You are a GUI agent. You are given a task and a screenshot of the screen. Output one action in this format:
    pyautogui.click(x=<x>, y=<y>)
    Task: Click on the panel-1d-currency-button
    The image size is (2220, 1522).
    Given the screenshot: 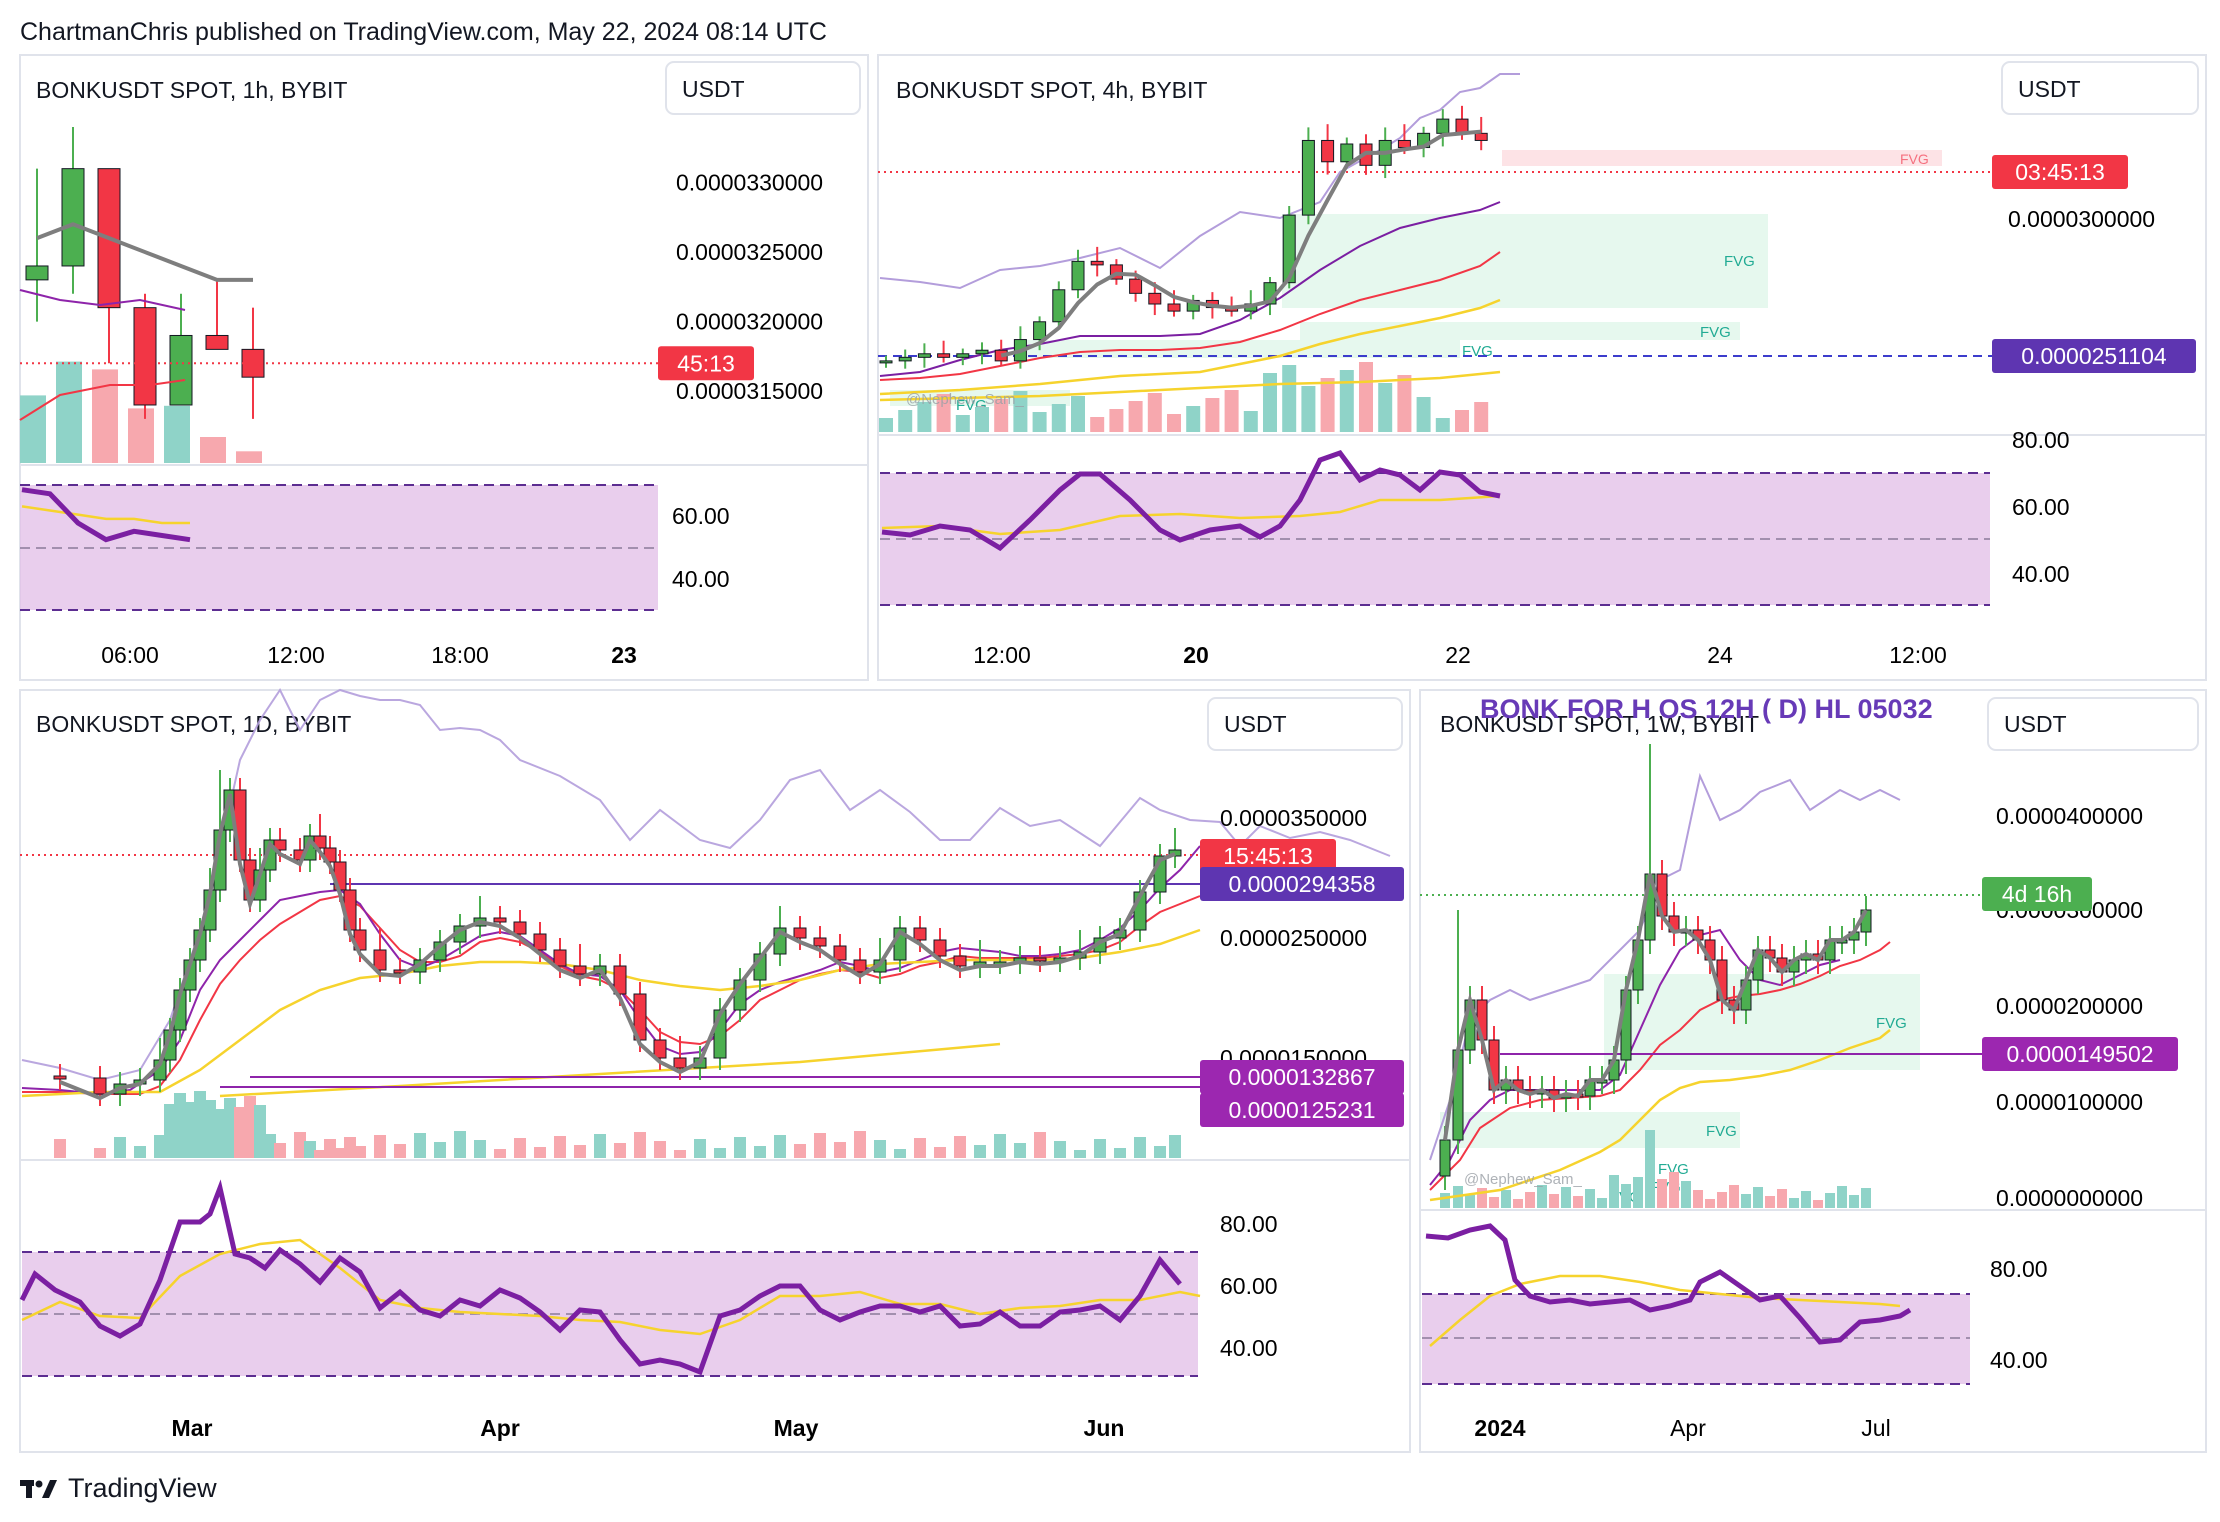 What is the action you would take?
    pyautogui.click(x=1305, y=724)
    